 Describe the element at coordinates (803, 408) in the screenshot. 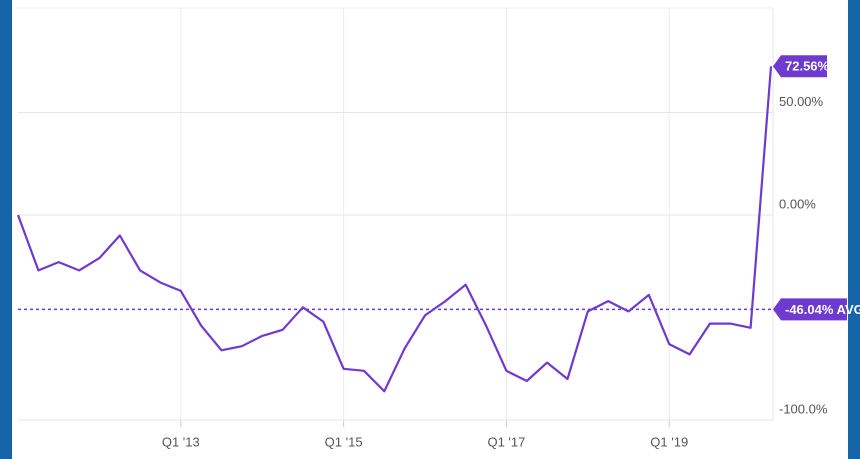

I see `y-tick-label: -100.0%` at that location.